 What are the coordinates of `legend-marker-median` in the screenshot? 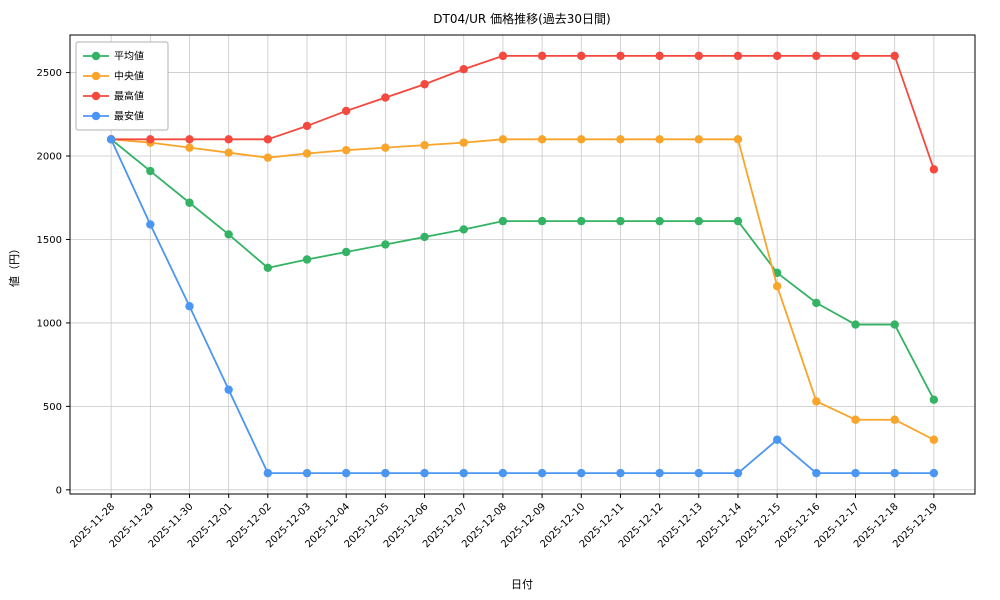 It's located at (96, 76).